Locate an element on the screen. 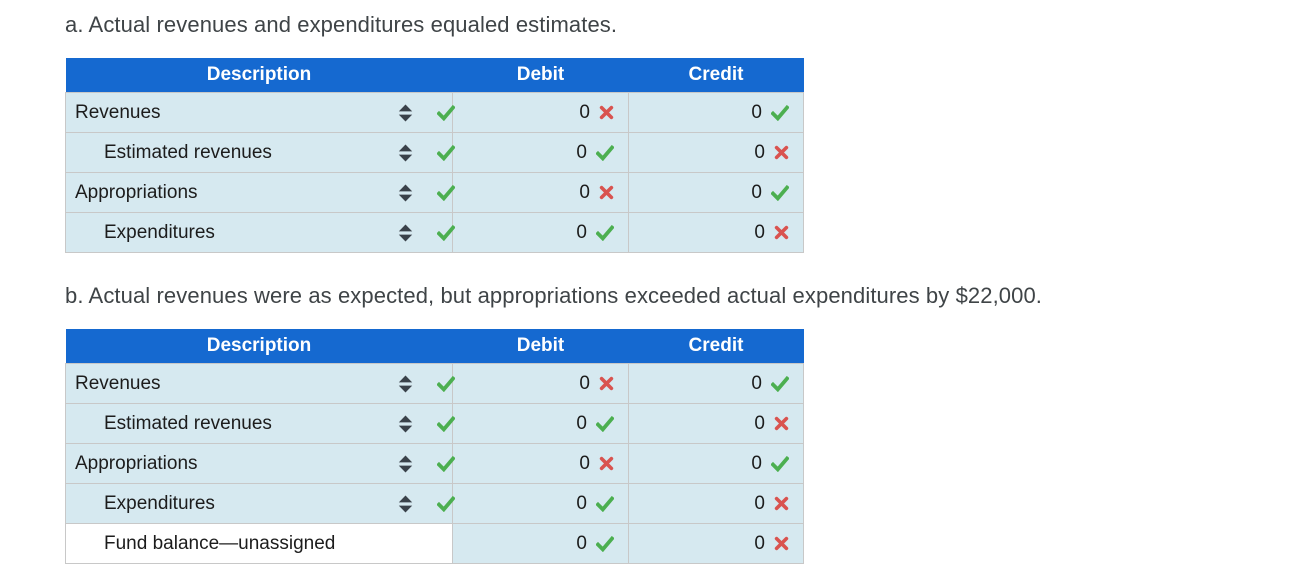  account-label: Fund balance—unassigned is located at coordinates (220, 543).